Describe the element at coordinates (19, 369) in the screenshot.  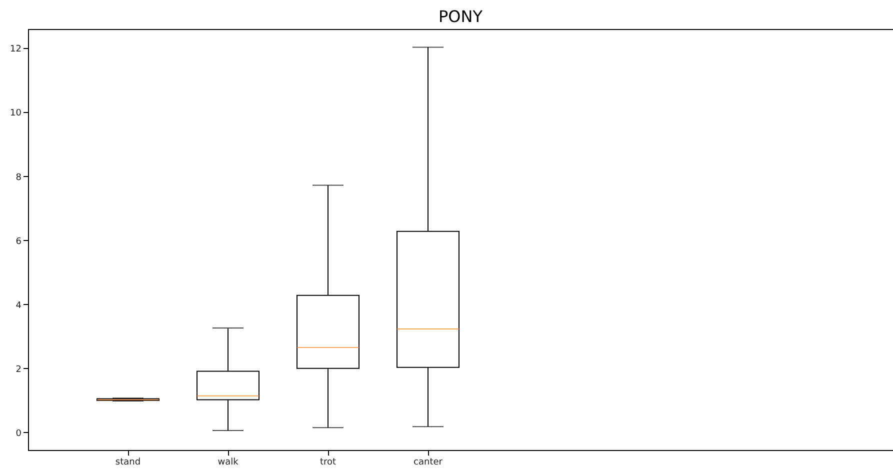
I see `y-tick-label: 2` at that location.